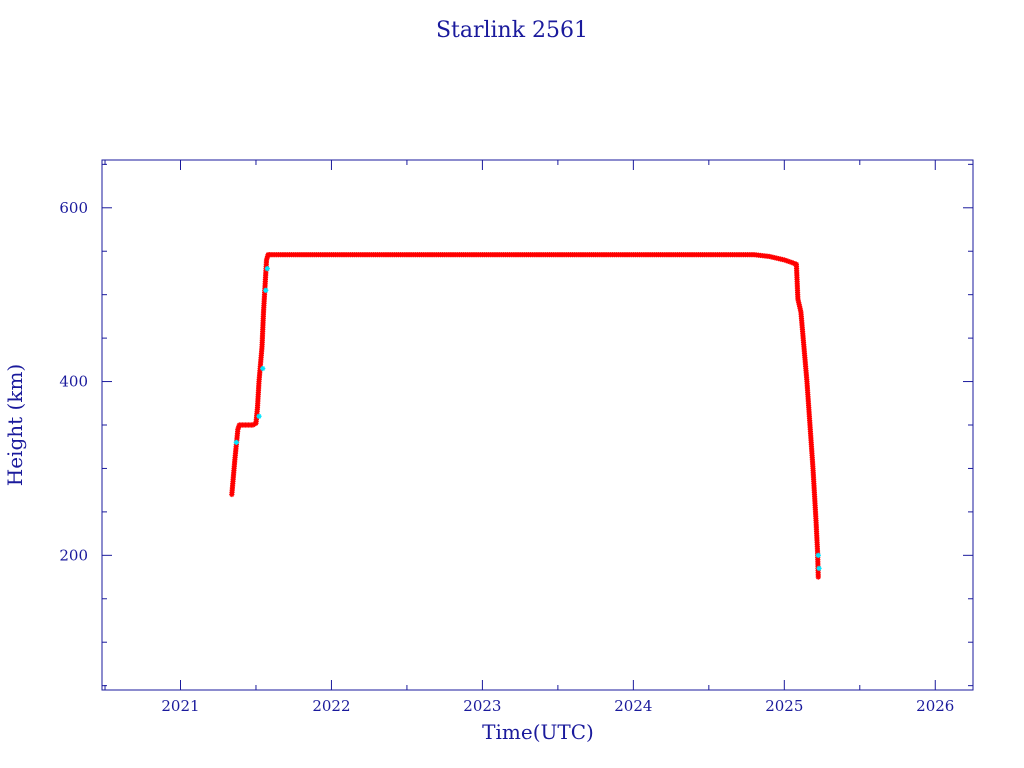 The image size is (1024, 768). Describe the element at coordinates (482, 706) in the screenshot. I see `x-tick-label: 2023` at that location.